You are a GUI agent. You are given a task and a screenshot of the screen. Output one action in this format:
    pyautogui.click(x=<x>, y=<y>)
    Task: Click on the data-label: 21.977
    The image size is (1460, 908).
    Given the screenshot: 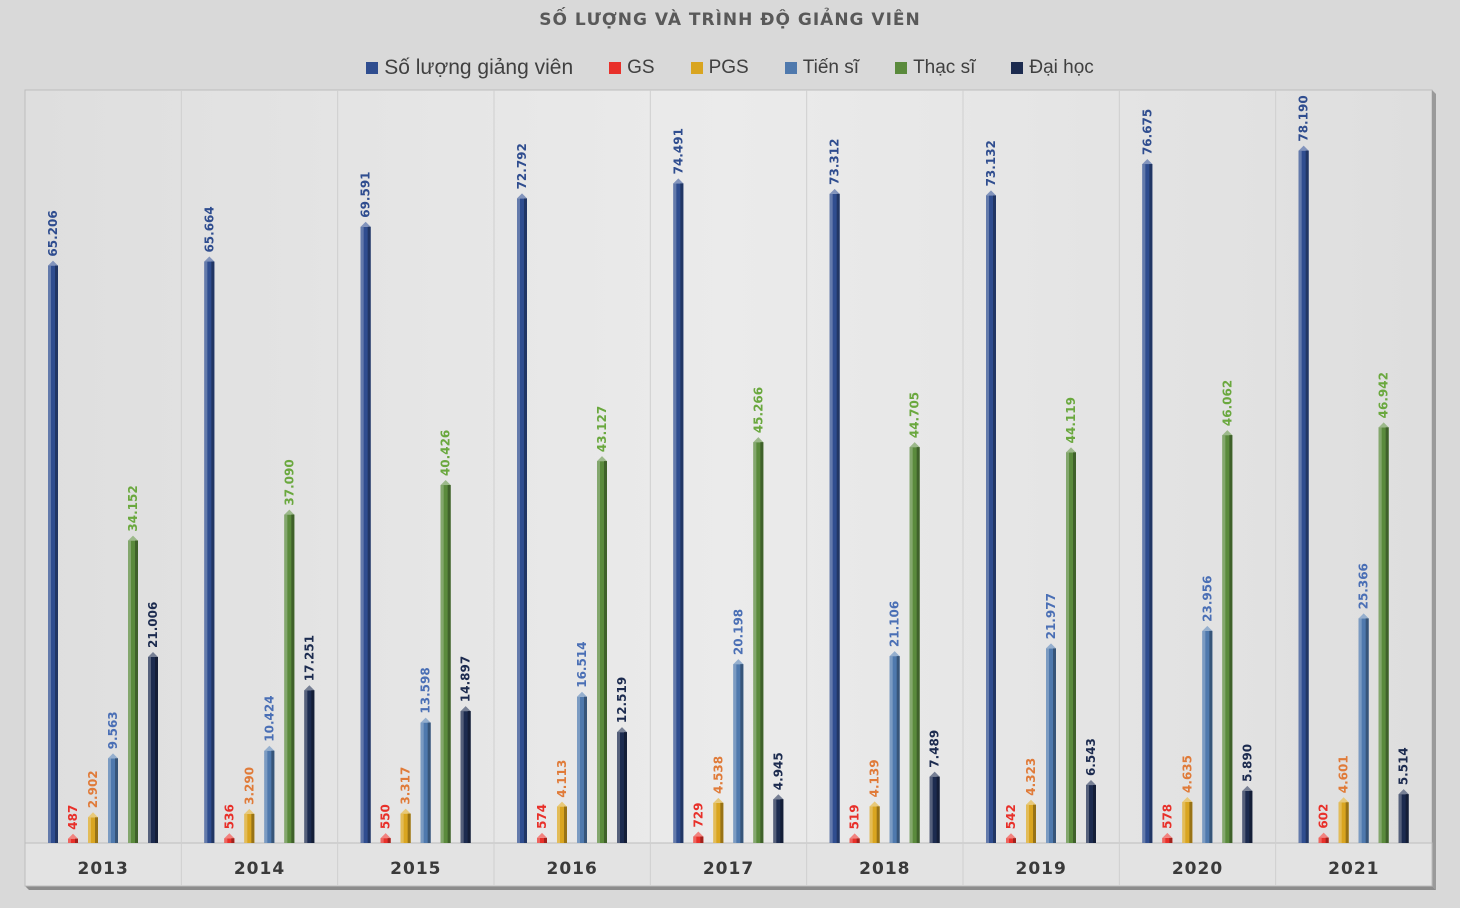 What is the action you would take?
    pyautogui.click(x=1051, y=616)
    